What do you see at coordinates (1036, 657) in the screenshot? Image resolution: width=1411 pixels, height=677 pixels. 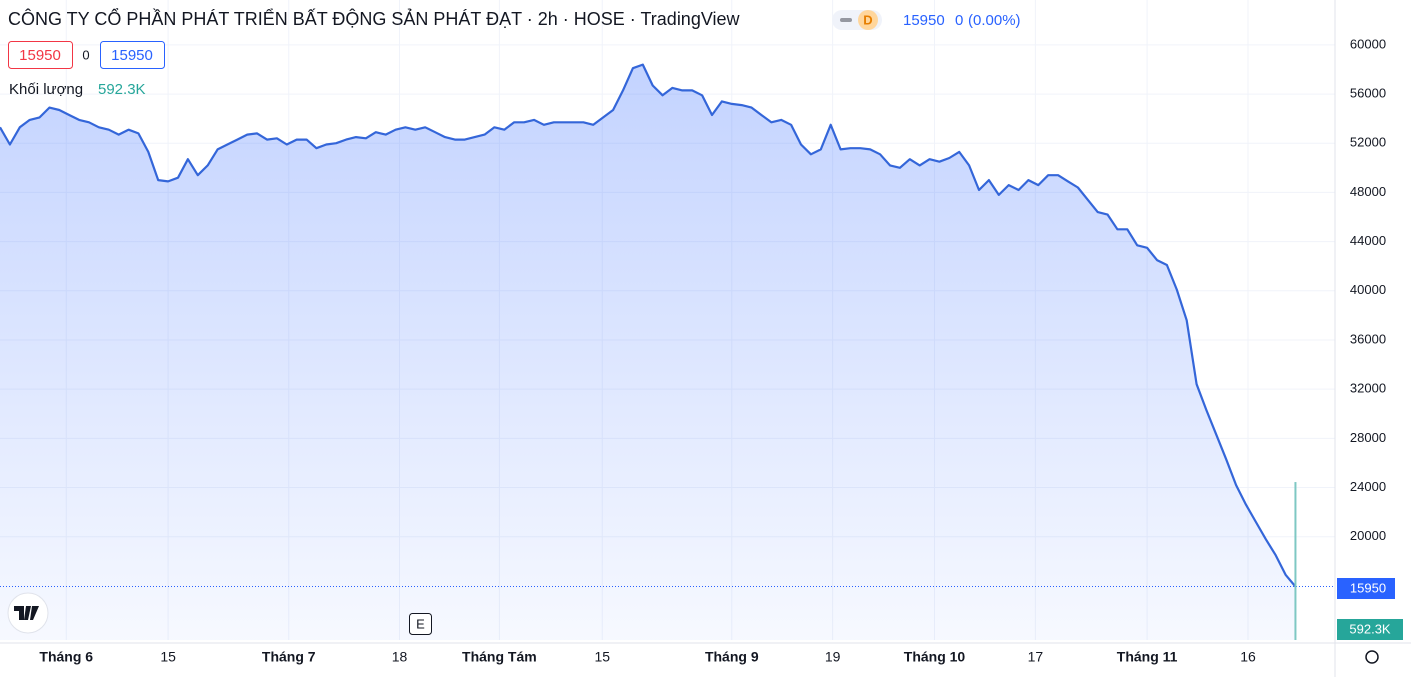 I see `x-tick-label: 17` at bounding box center [1036, 657].